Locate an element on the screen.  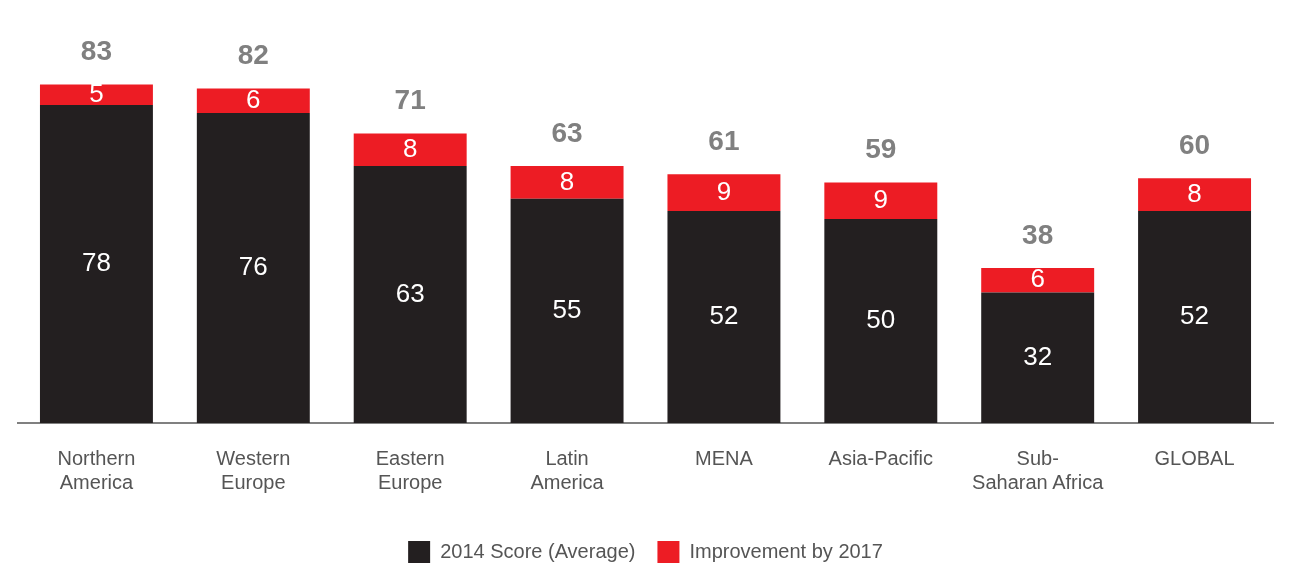
x-tick-label: MENA is located at coordinates (724, 457).